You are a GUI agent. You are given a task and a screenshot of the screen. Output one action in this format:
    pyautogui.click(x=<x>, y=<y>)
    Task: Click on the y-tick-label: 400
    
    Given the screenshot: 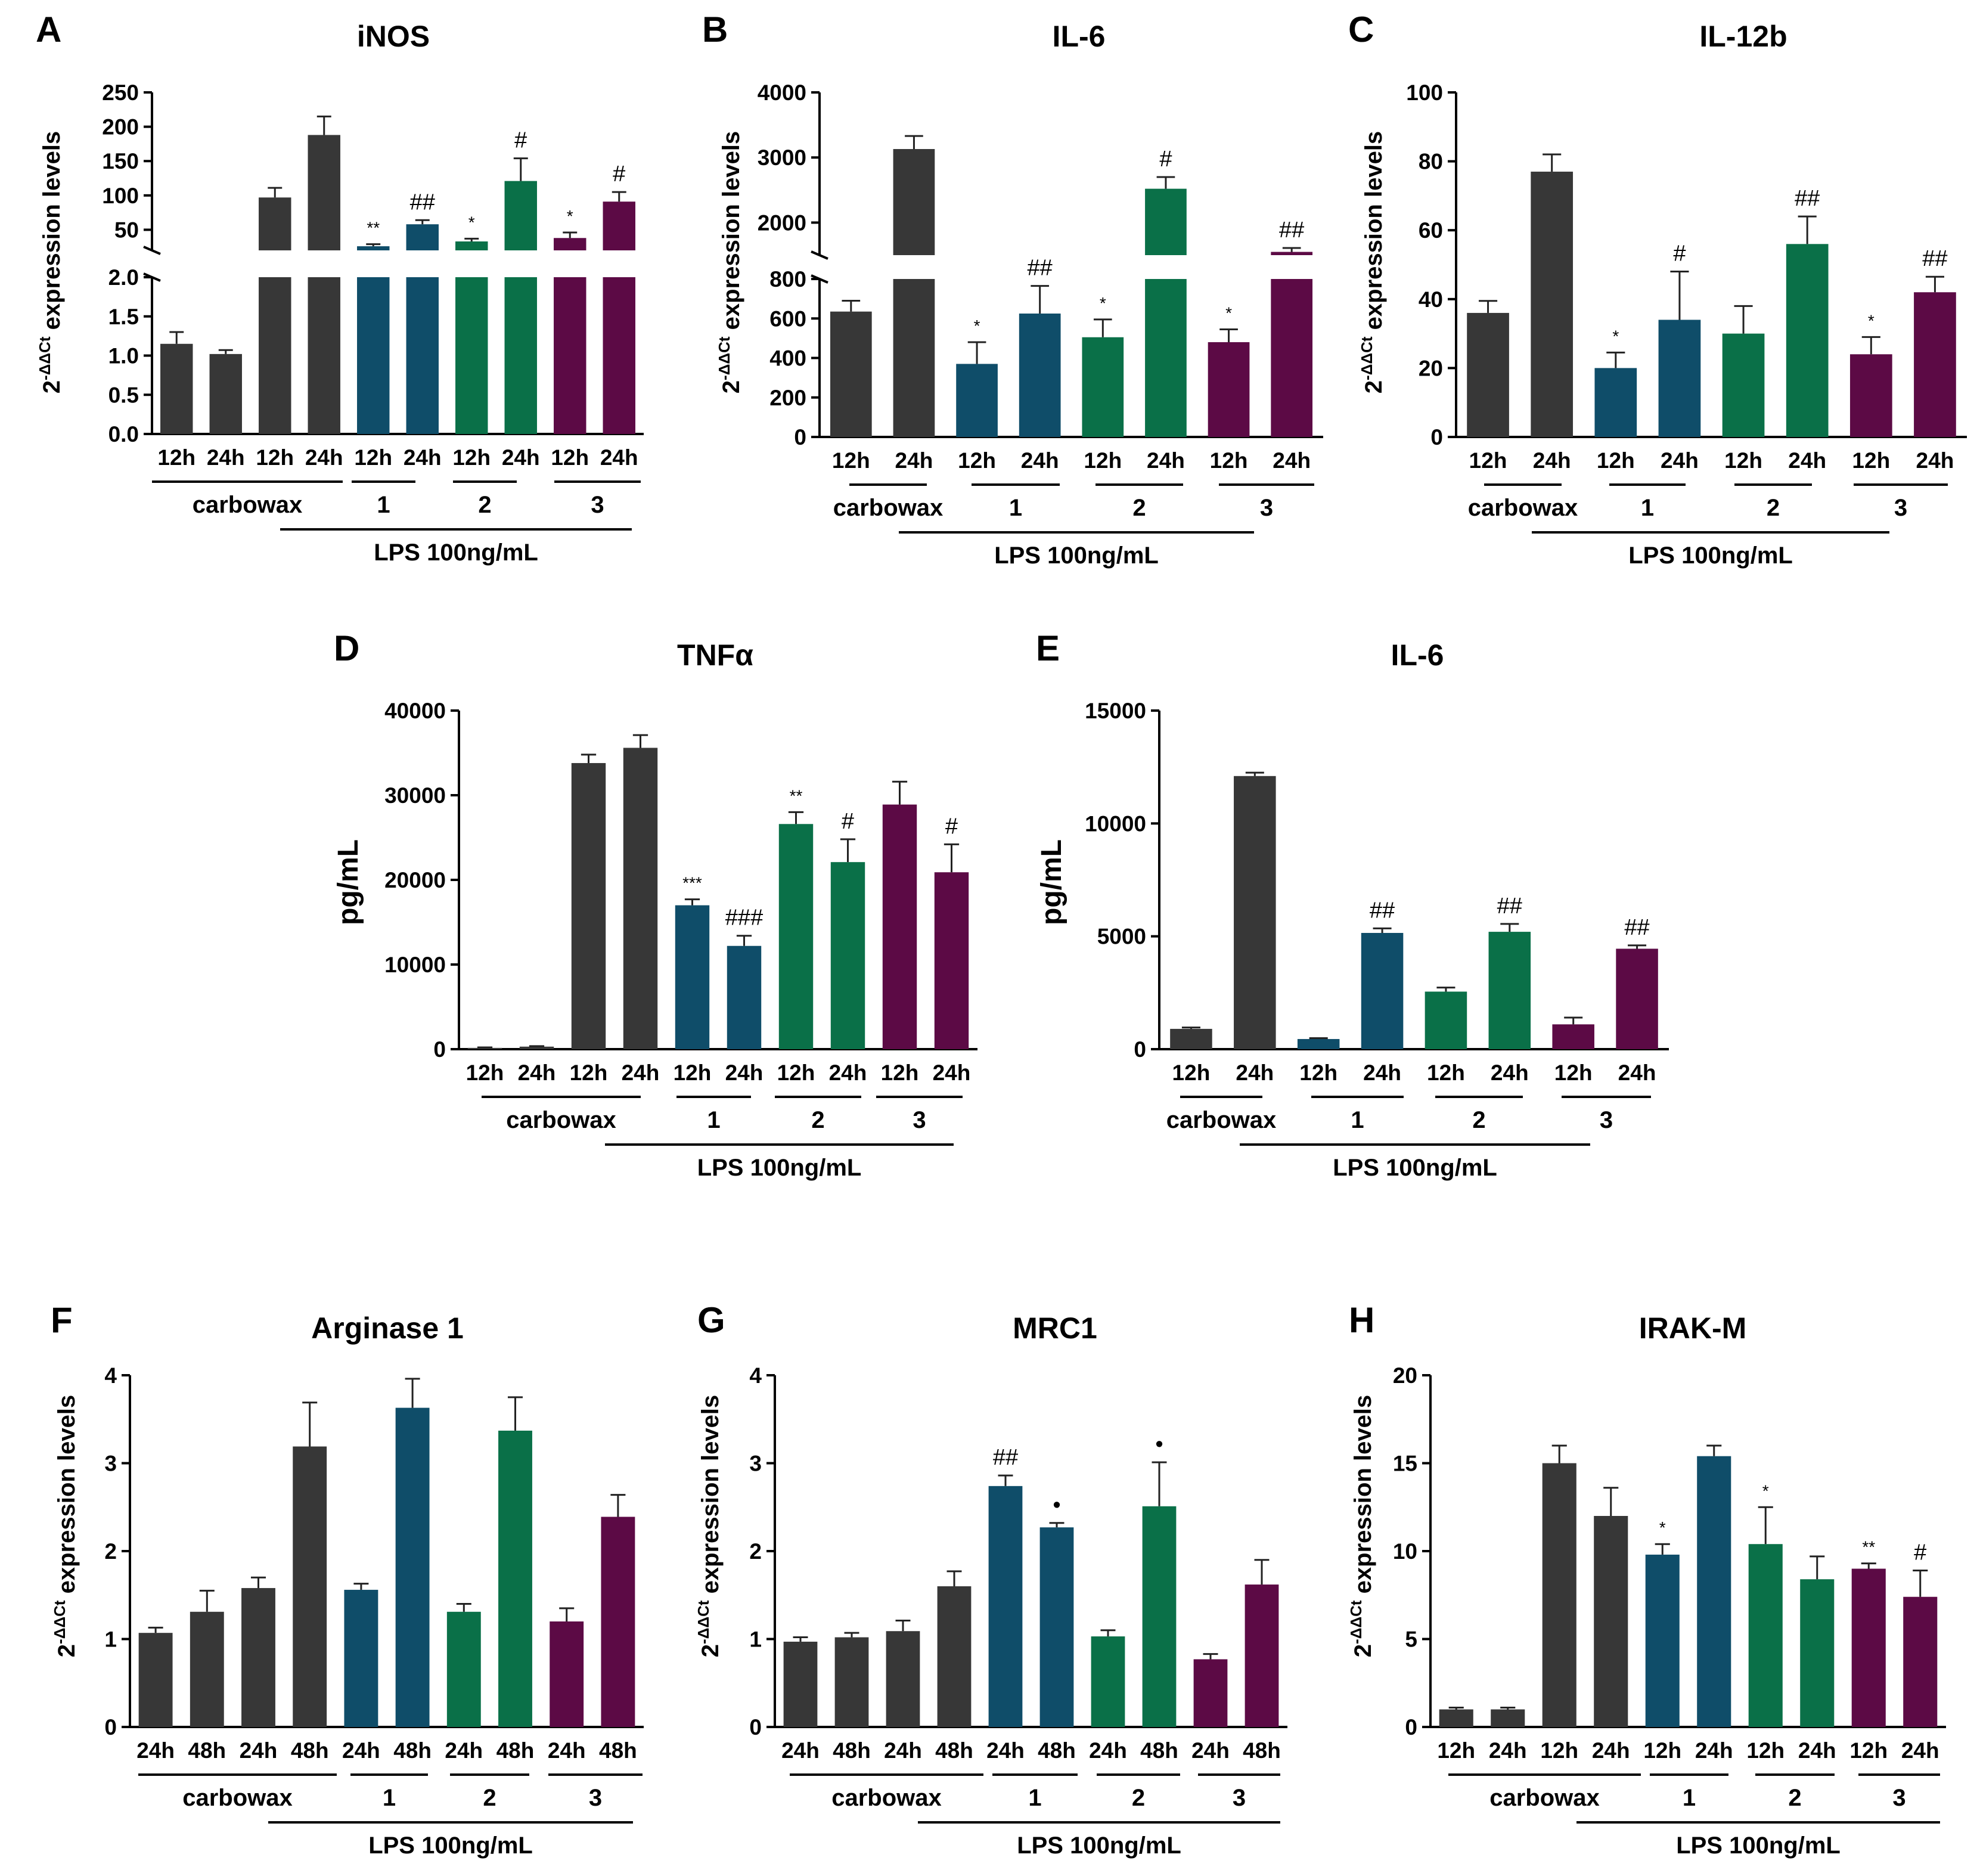 What is the action you would take?
    pyautogui.click(x=788, y=358)
    